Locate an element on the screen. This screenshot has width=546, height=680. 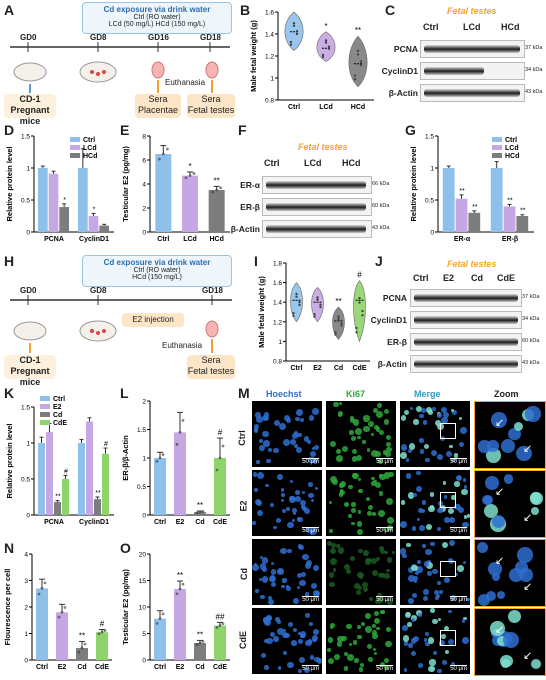
blot-title-j: Fetal testes is located at coordinates (472, 264).